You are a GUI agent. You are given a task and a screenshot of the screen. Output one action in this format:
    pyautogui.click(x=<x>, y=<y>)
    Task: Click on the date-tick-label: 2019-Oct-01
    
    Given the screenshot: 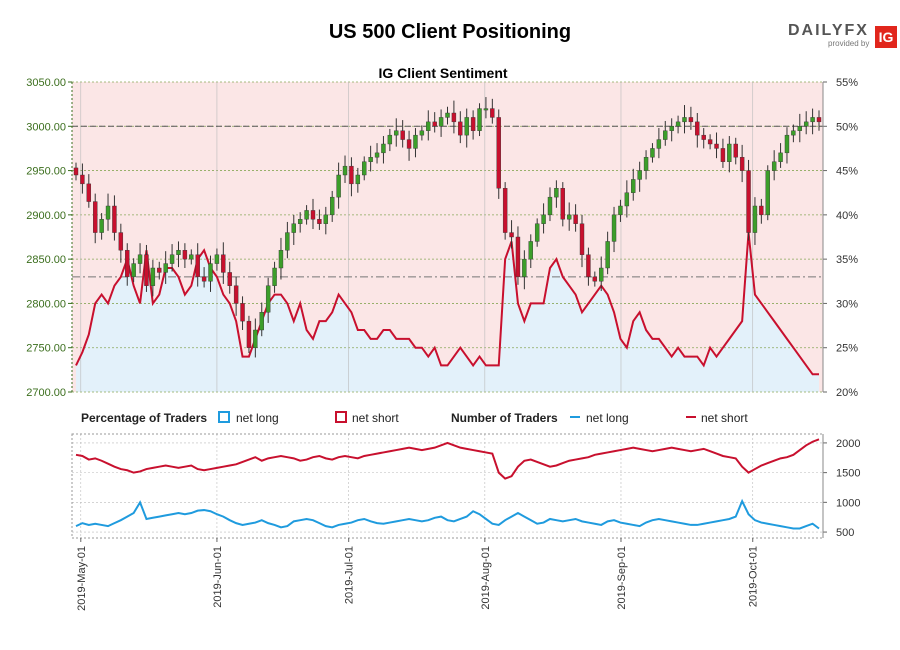 What is the action you would take?
    pyautogui.click(x=754, y=576)
    